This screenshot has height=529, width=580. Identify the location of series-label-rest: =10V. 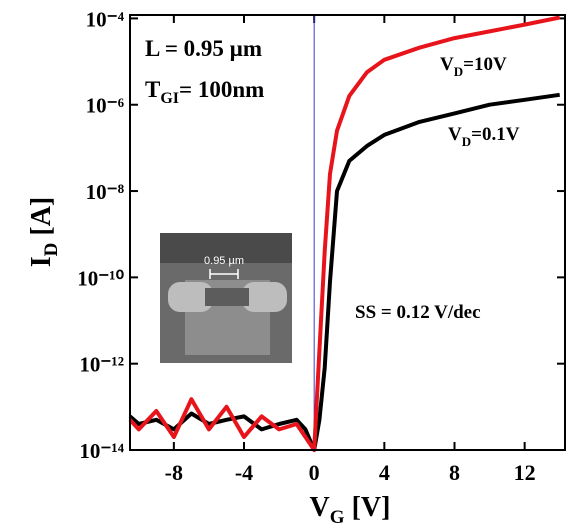
(485, 64).